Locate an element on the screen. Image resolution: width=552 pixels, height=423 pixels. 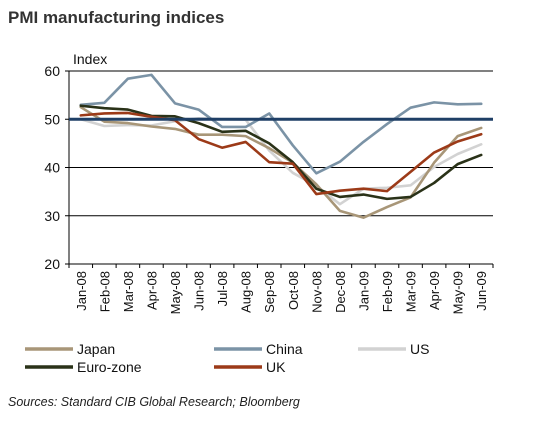
x-tick-label: Feb-08 is located at coordinates (104, 291).